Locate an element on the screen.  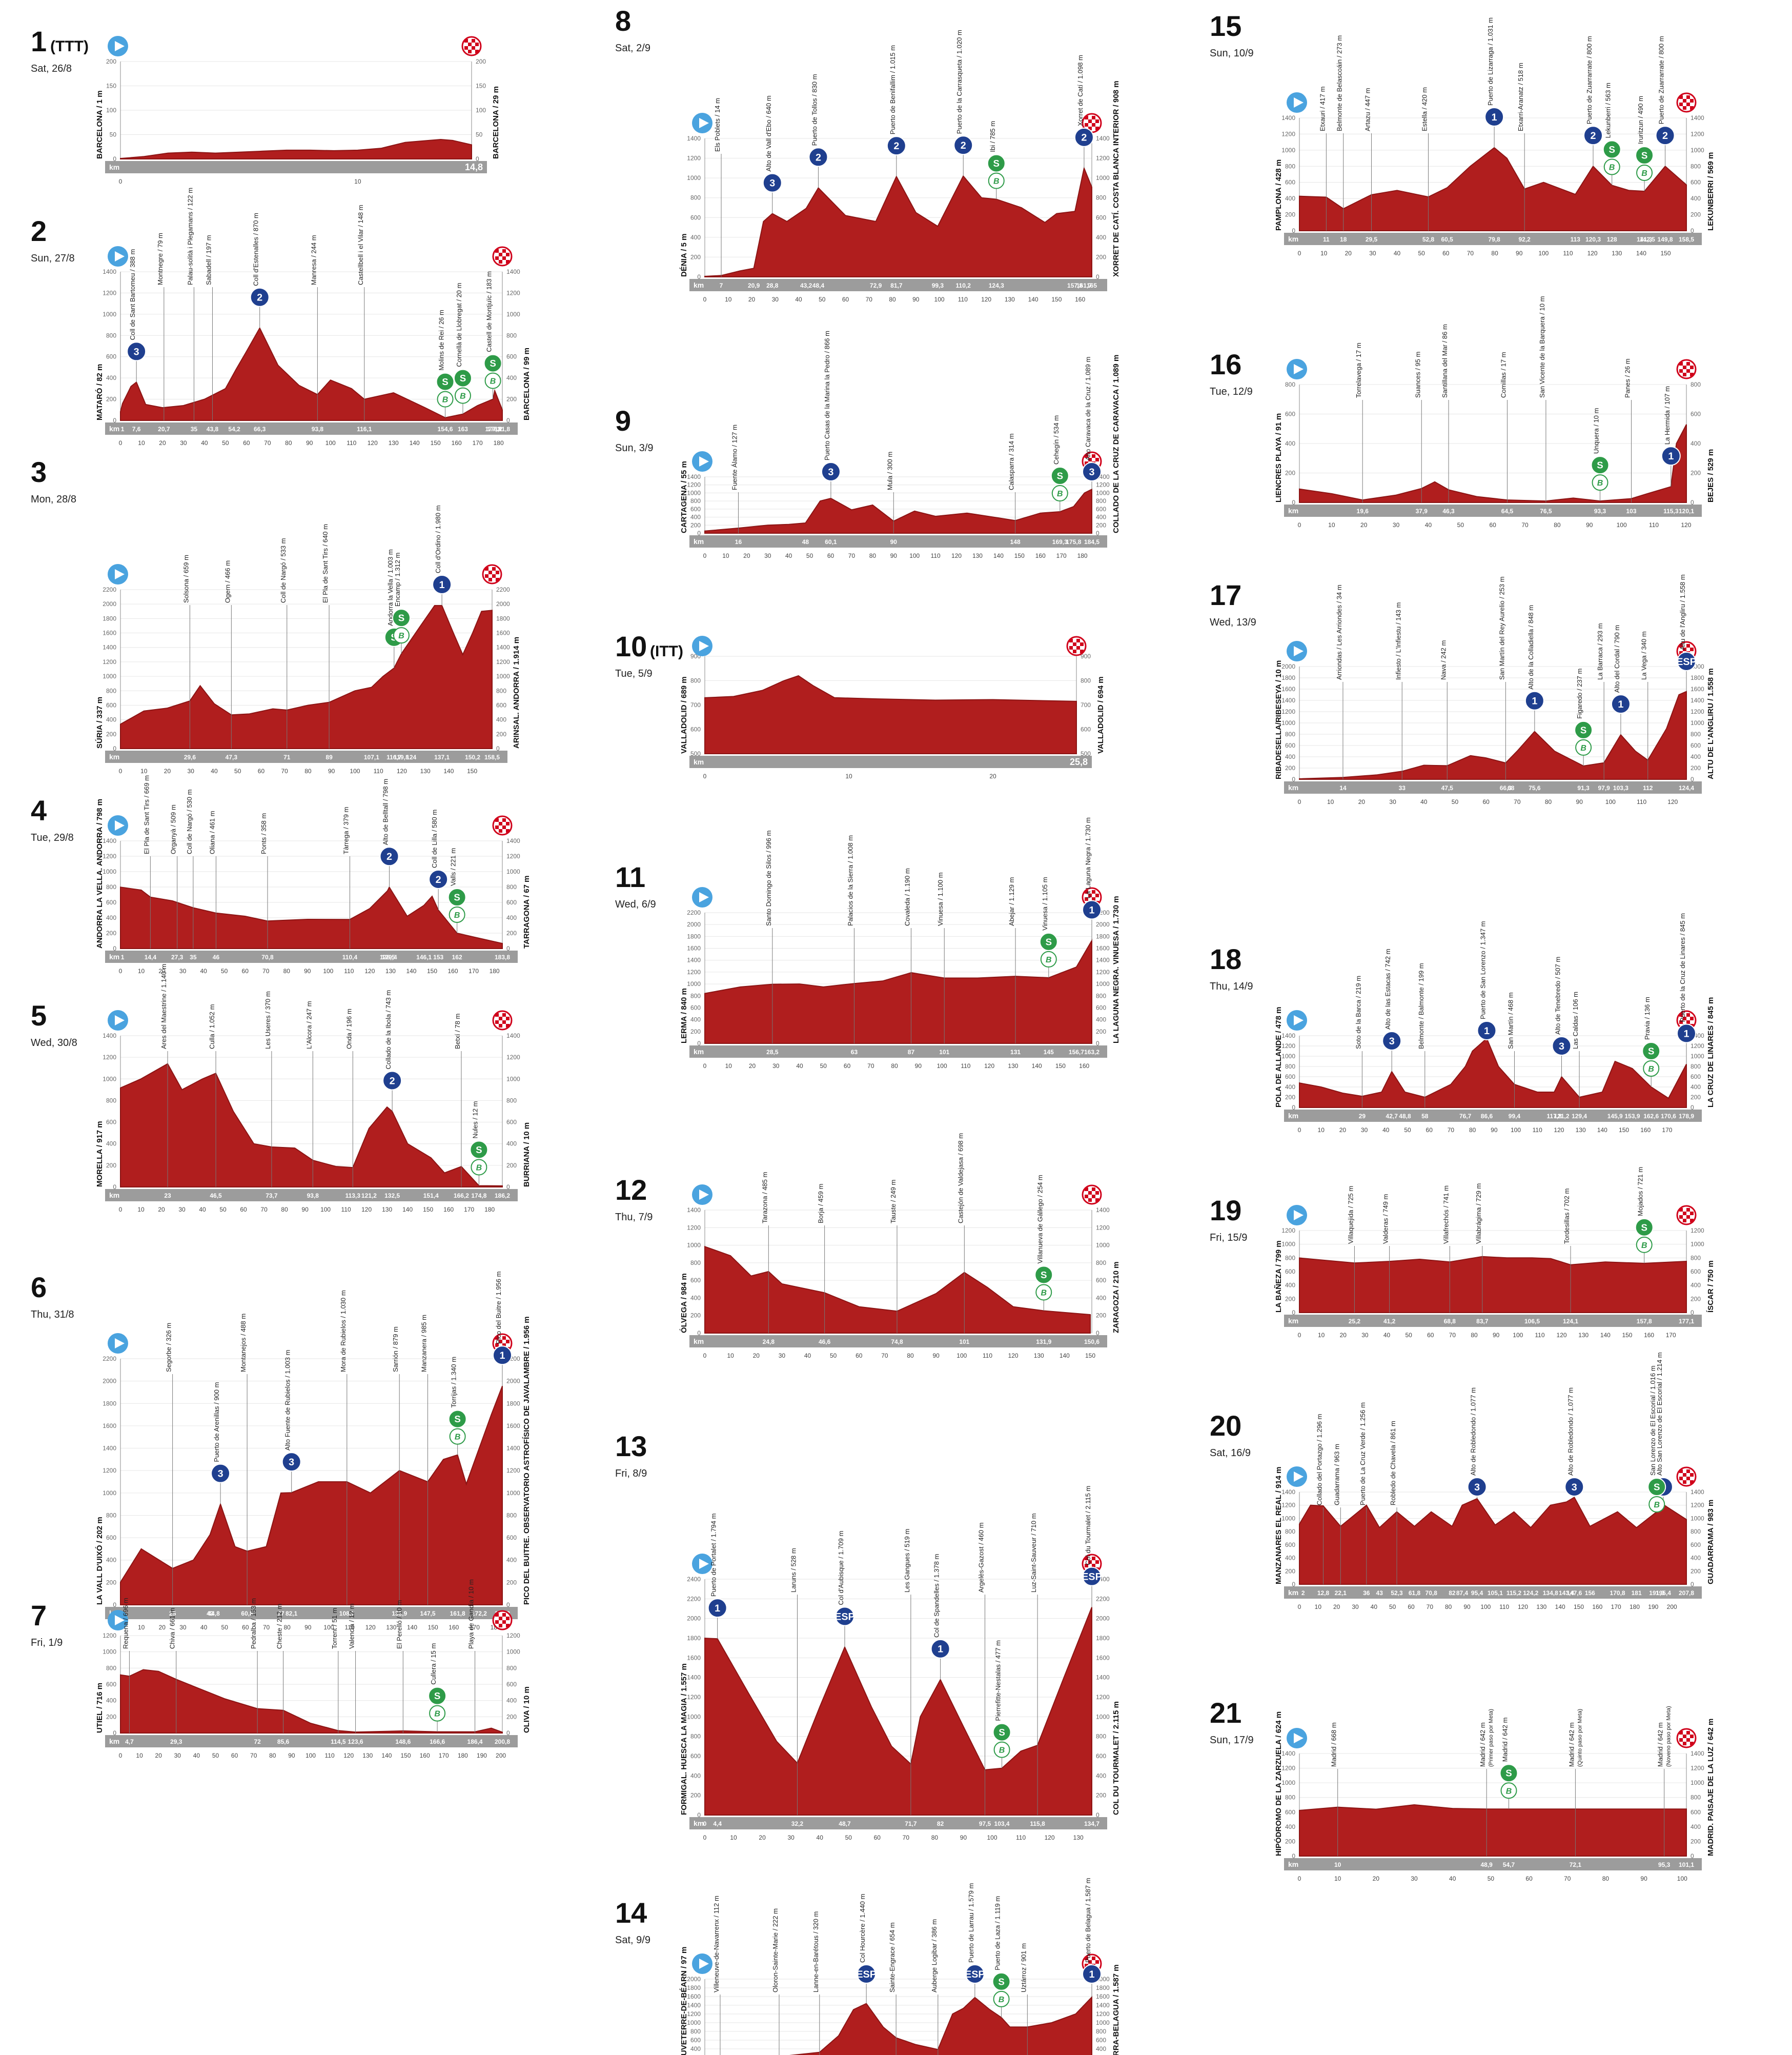
start-location: MORELLA / 917 m is located at coordinates (100, 1154).